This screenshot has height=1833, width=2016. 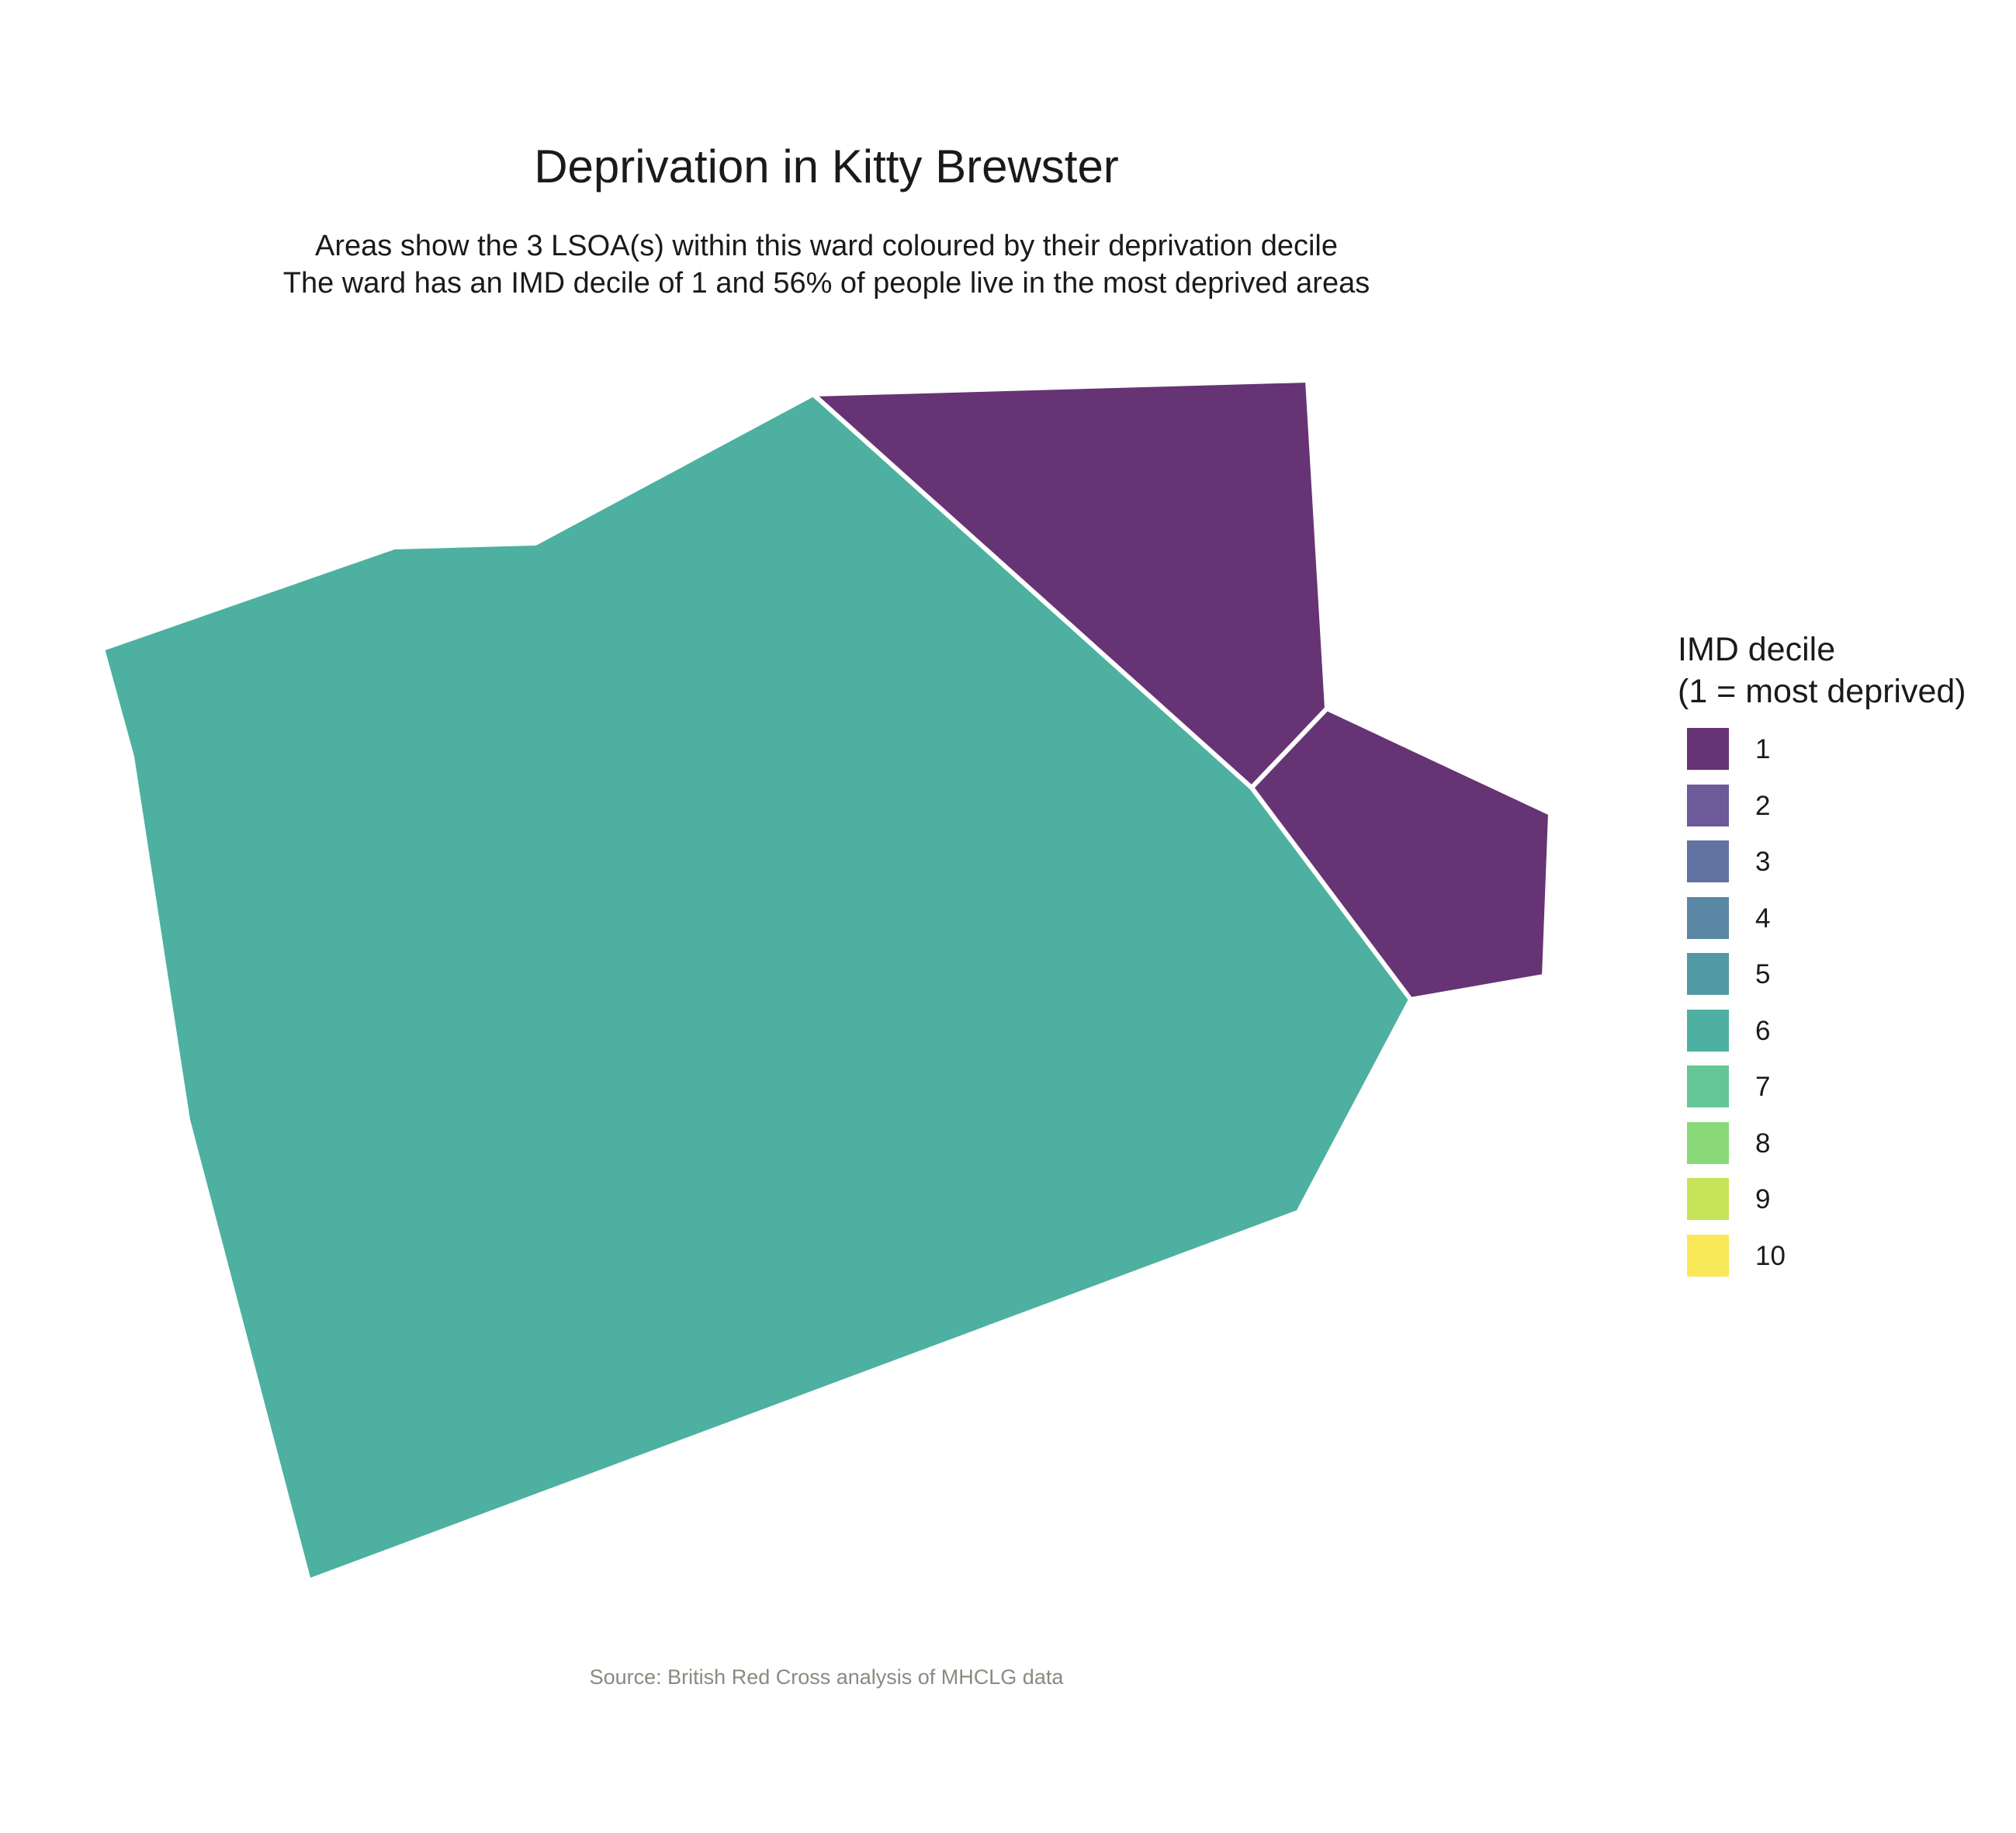 I want to click on legend-item: 7, so click(x=1822, y=1093).